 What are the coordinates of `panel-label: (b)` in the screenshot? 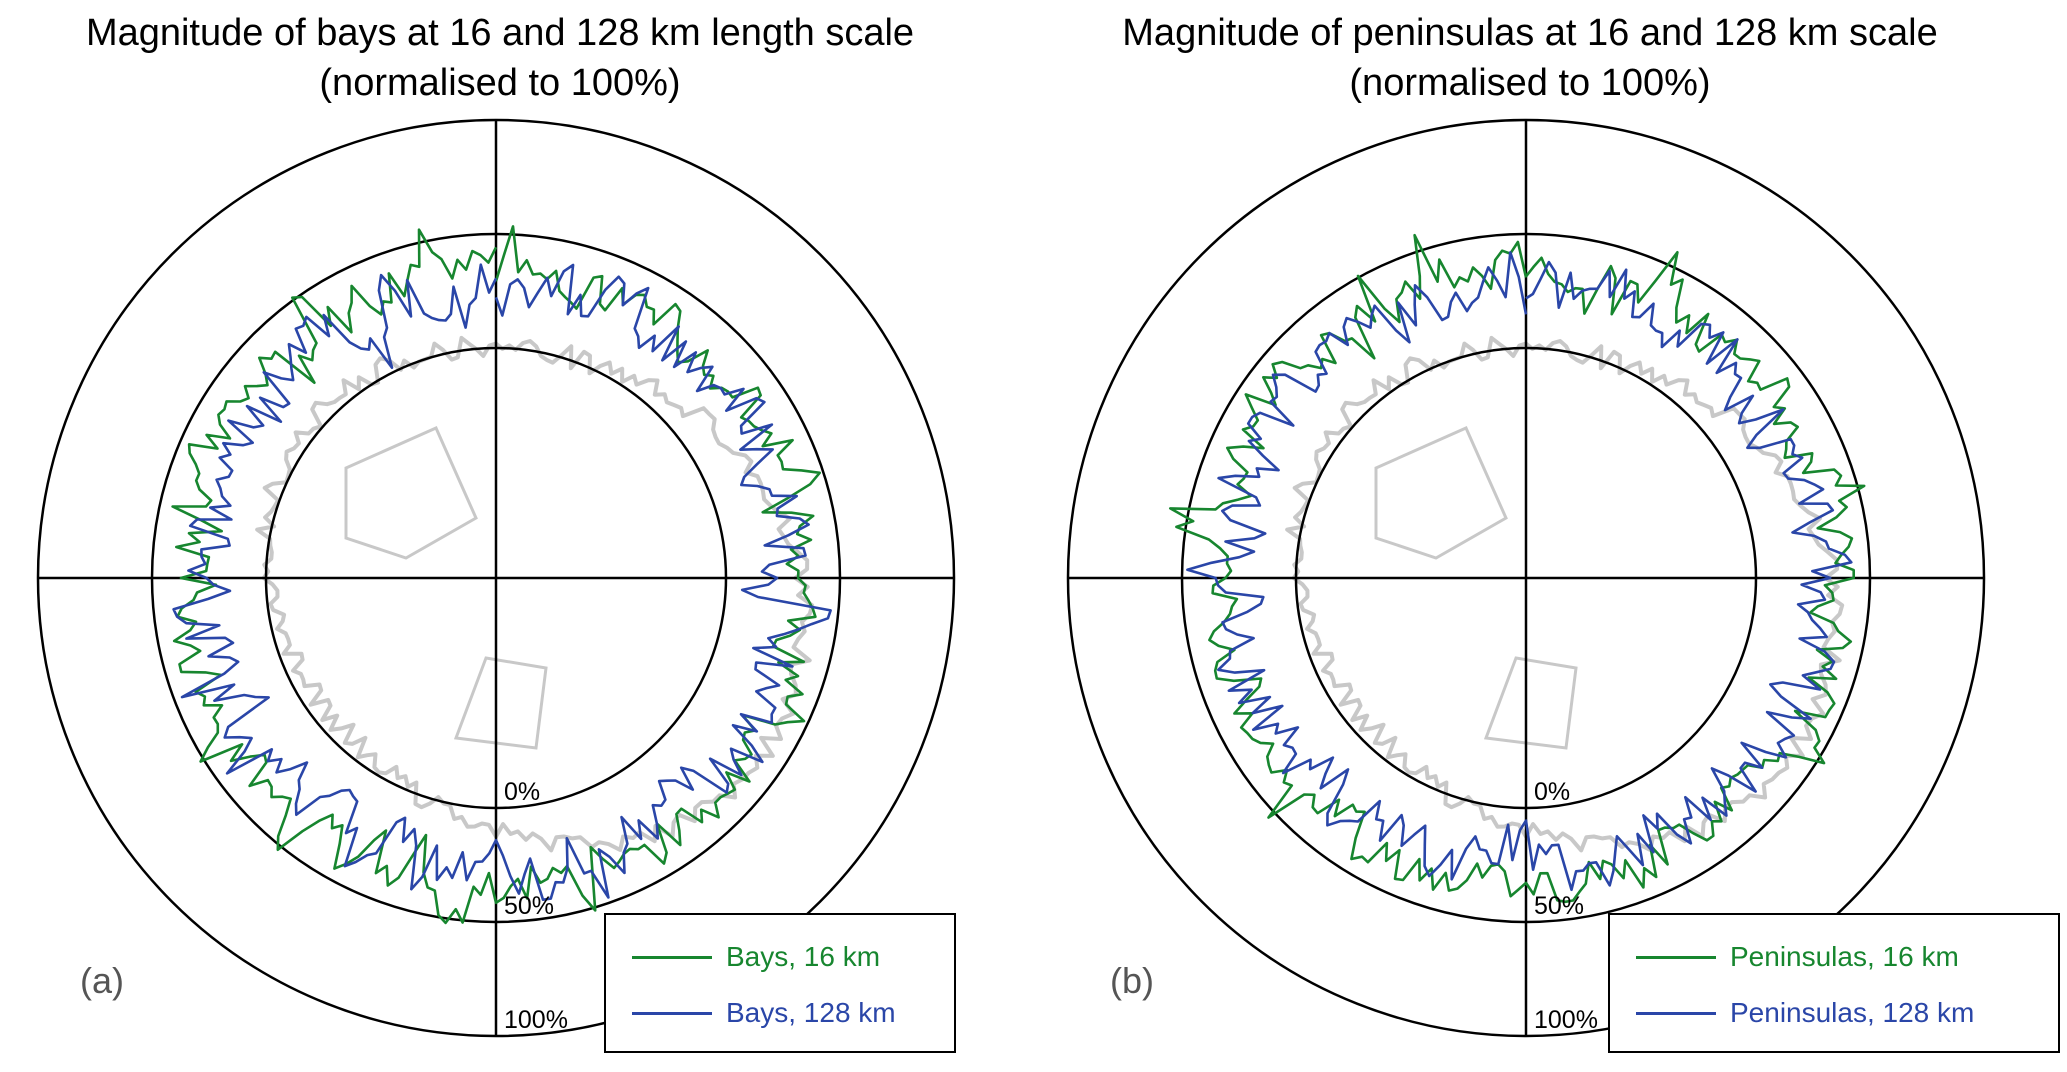 It's located at (1132, 980).